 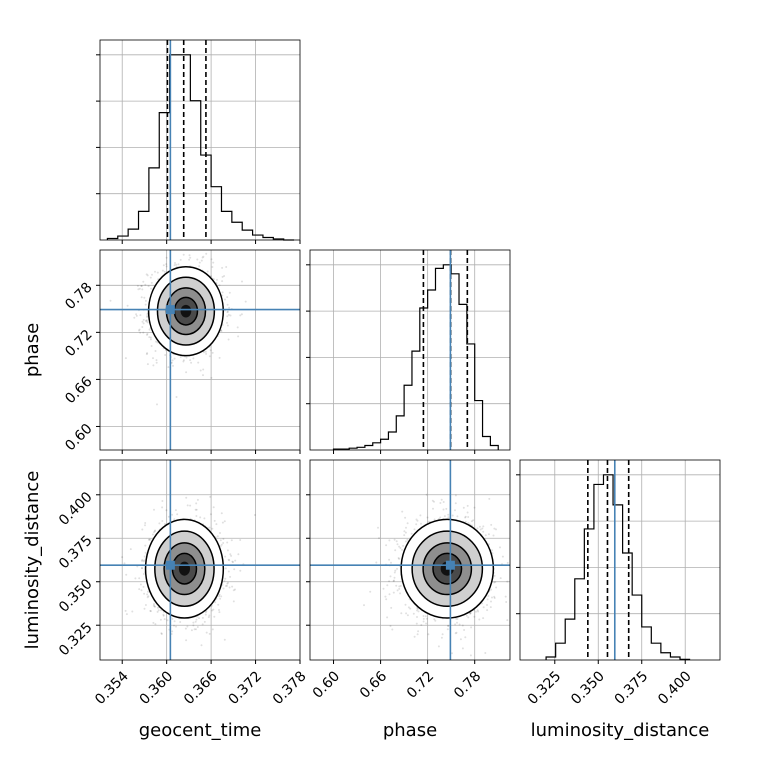 What do you see at coordinates (78, 437) in the screenshot?
I see `y-tick-label-phase-0: 0.60` at bounding box center [78, 437].